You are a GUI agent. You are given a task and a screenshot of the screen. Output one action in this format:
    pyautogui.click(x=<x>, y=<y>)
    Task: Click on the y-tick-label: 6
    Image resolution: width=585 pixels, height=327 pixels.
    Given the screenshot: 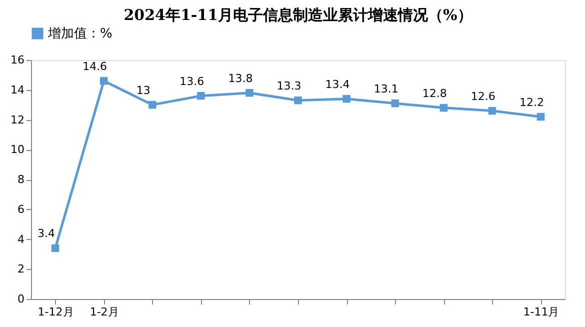 What is the action you would take?
    pyautogui.click(x=21, y=209)
    